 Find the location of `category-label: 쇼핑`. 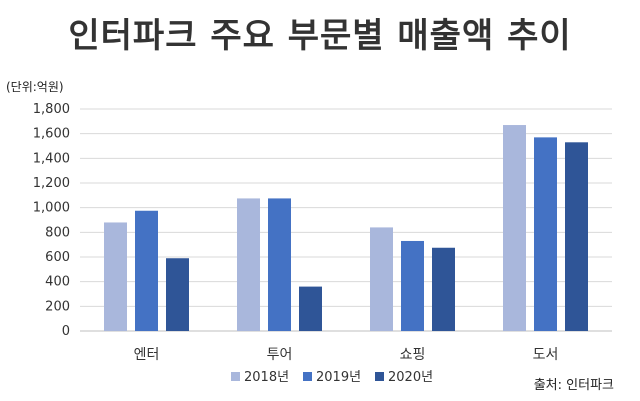

category-label: 쇼핑 is located at coordinates (413, 355).